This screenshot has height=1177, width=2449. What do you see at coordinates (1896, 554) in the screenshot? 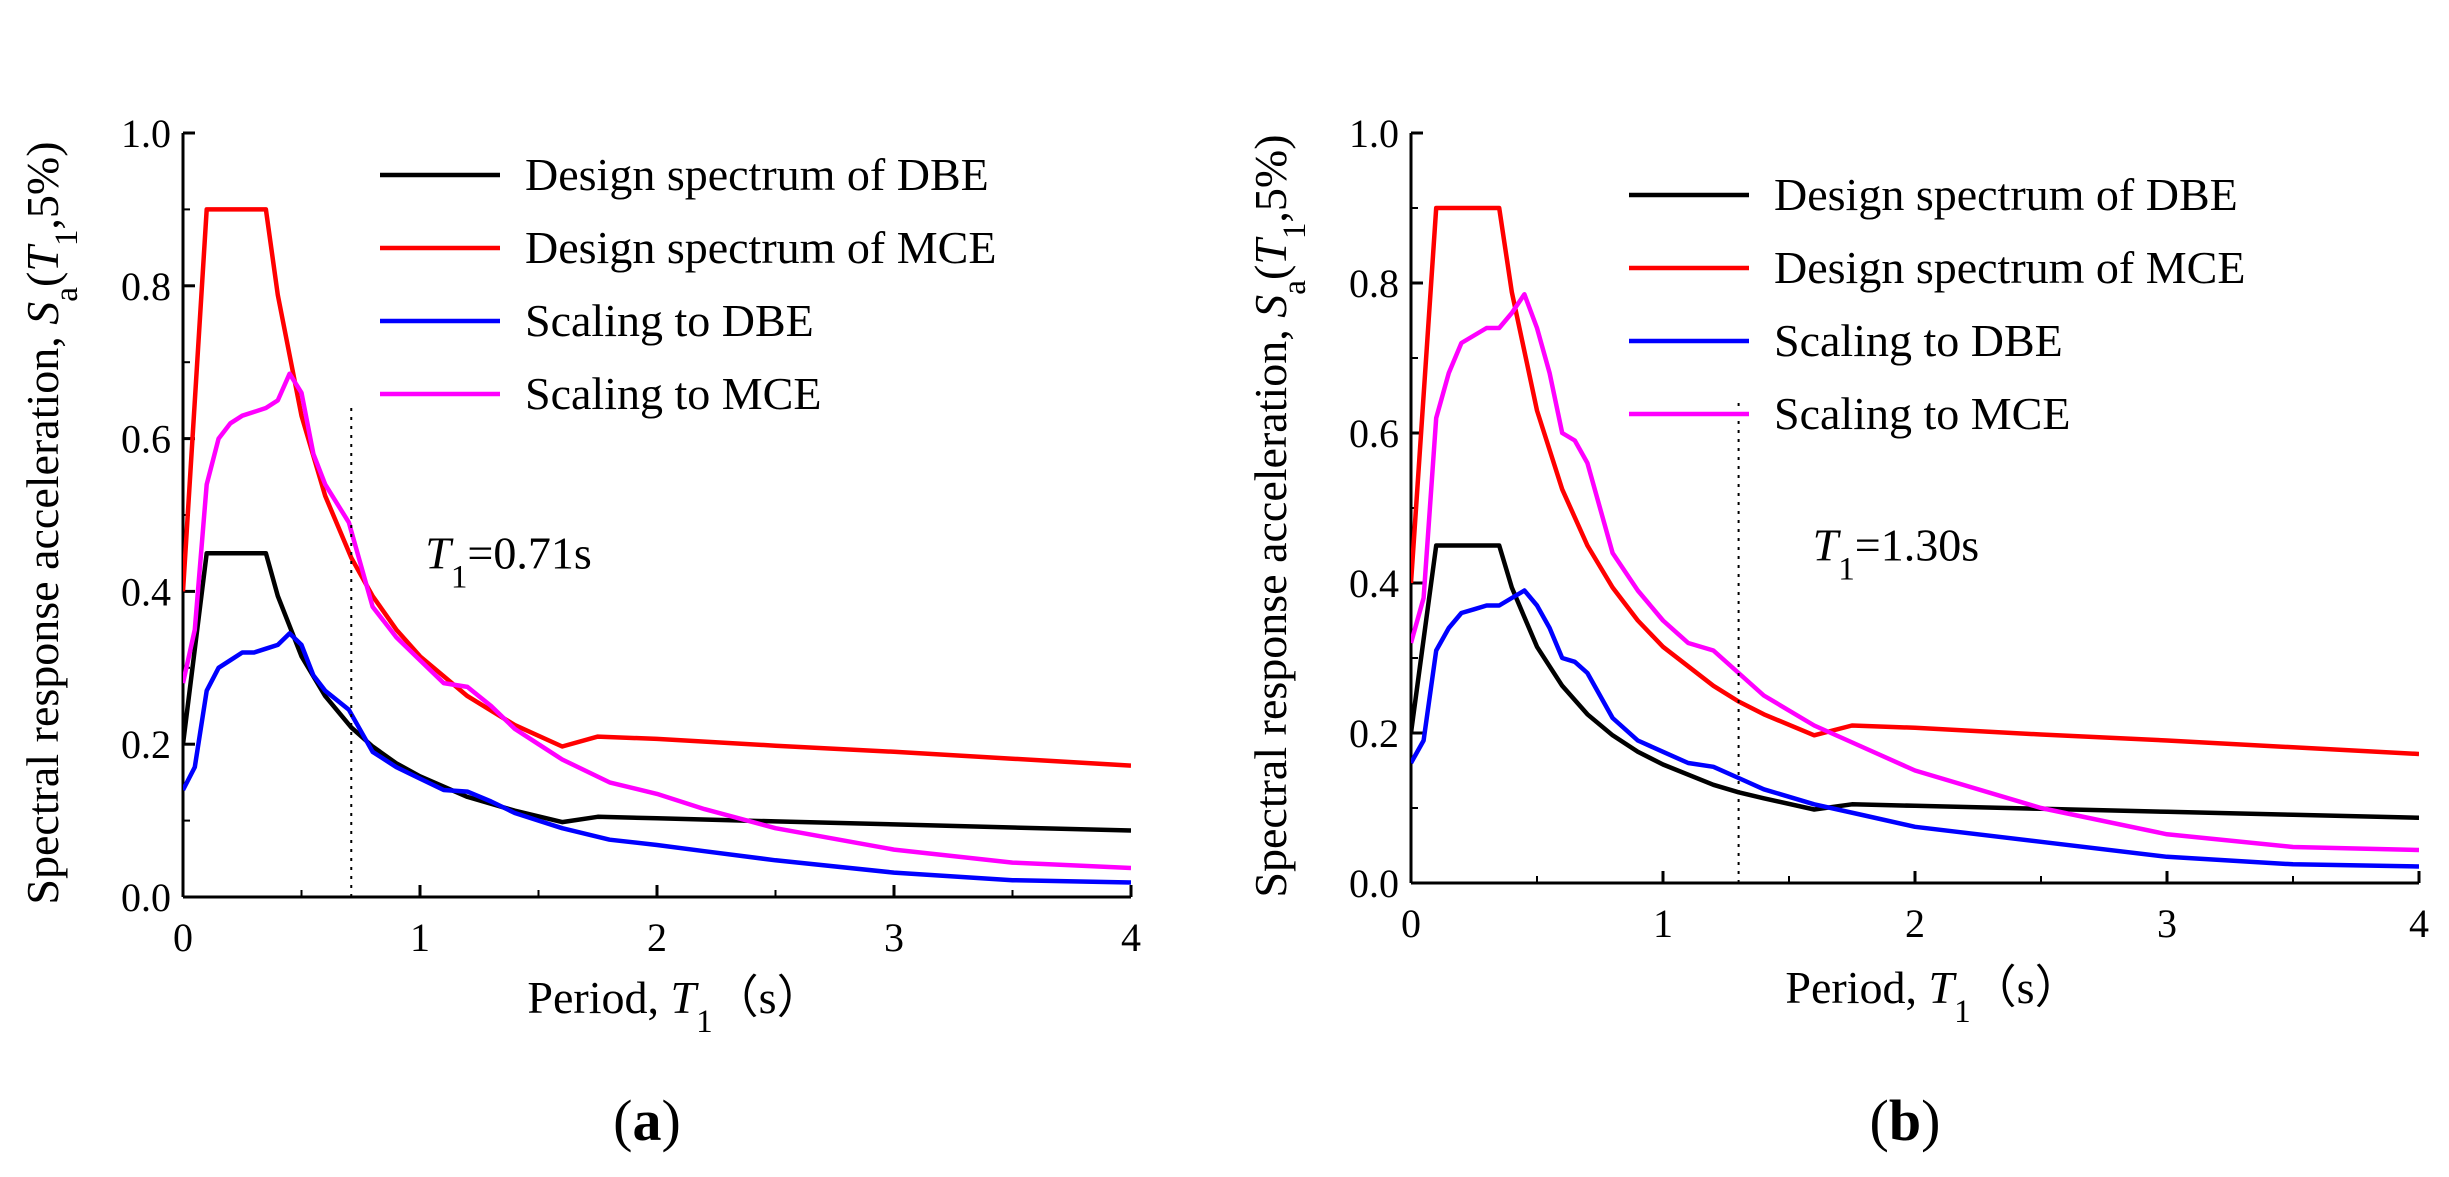
I see `period-annotation: T1=1.30s` at bounding box center [1896, 554].